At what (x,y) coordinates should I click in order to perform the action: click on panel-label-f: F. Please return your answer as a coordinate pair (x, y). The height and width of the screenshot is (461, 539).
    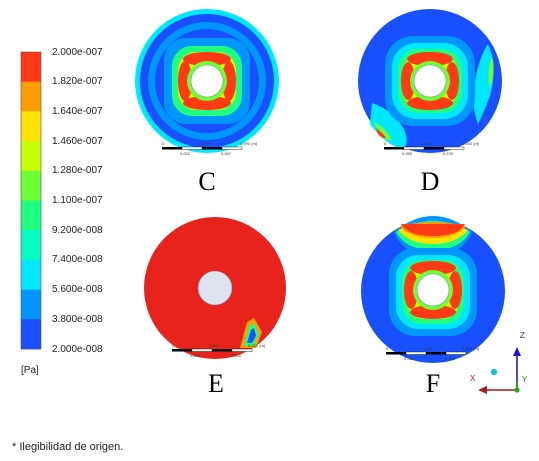
    Looking at the image, I should click on (433, 383).